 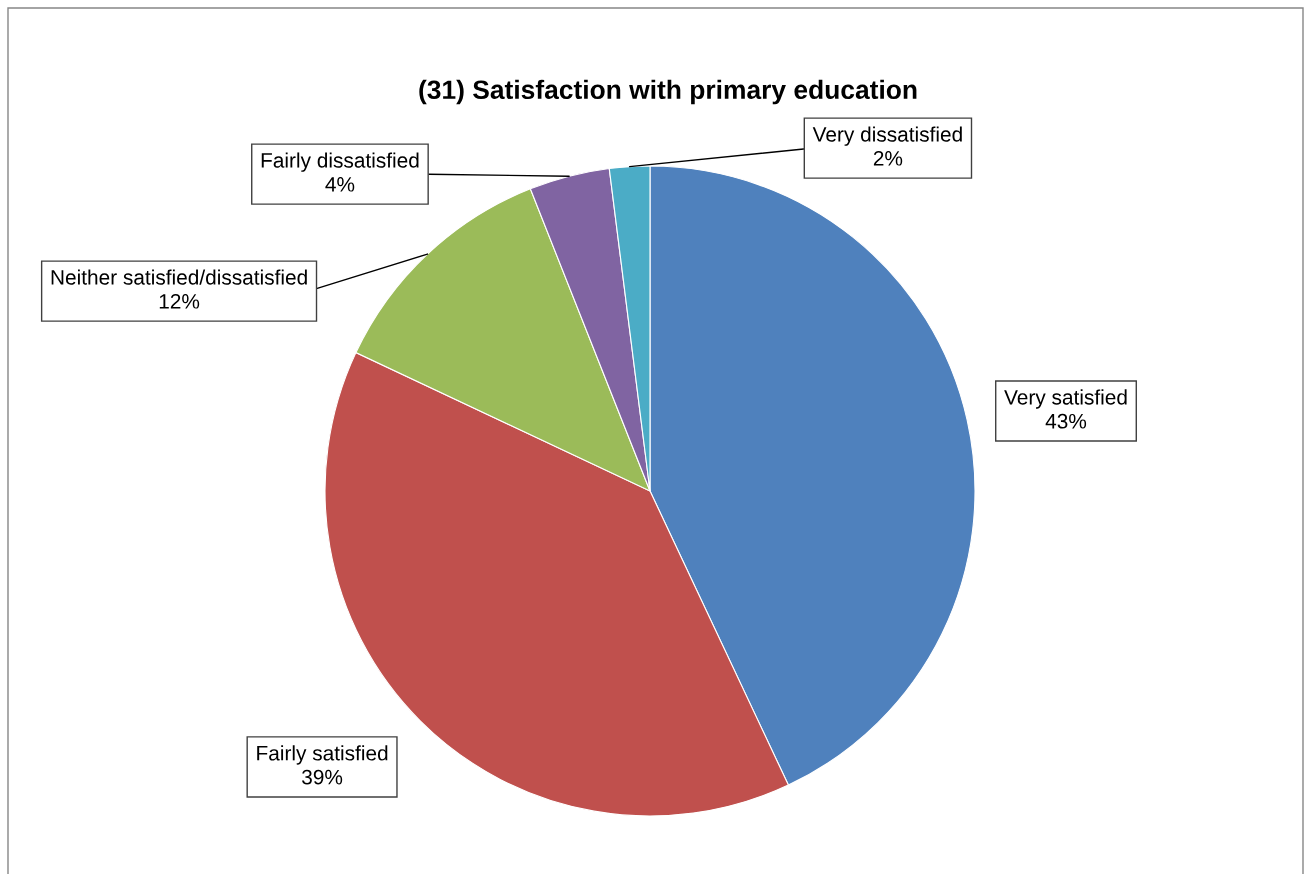 What do you see at coordinates (322, 777) in the screenshot?
I see `data-label: 39%` at bounding box center [322, 777].